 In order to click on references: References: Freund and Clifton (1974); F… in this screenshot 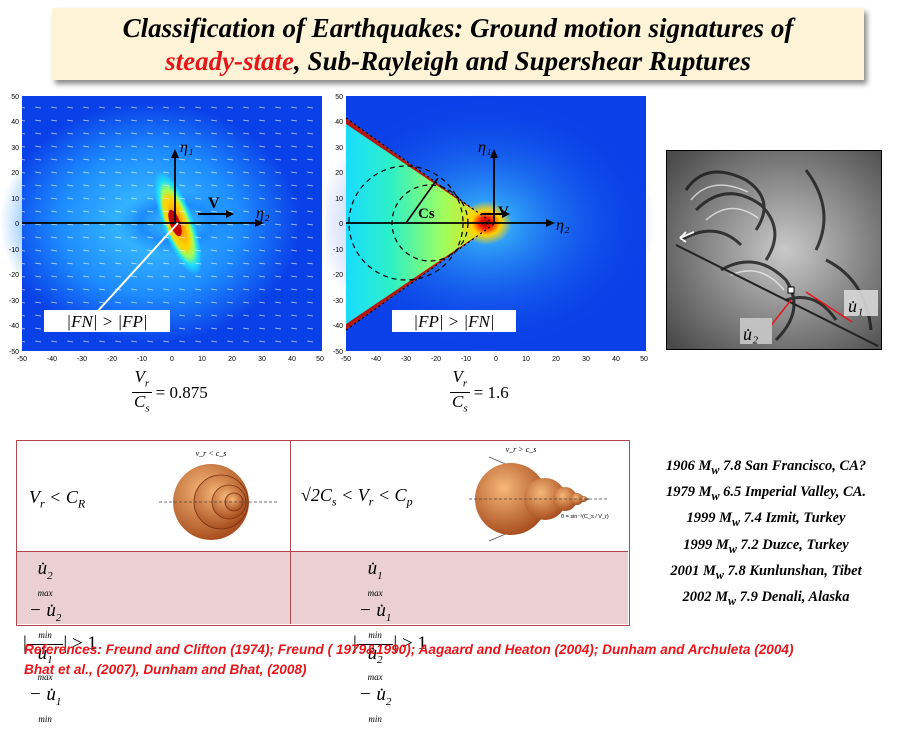, I will do `click(454, 660)`.